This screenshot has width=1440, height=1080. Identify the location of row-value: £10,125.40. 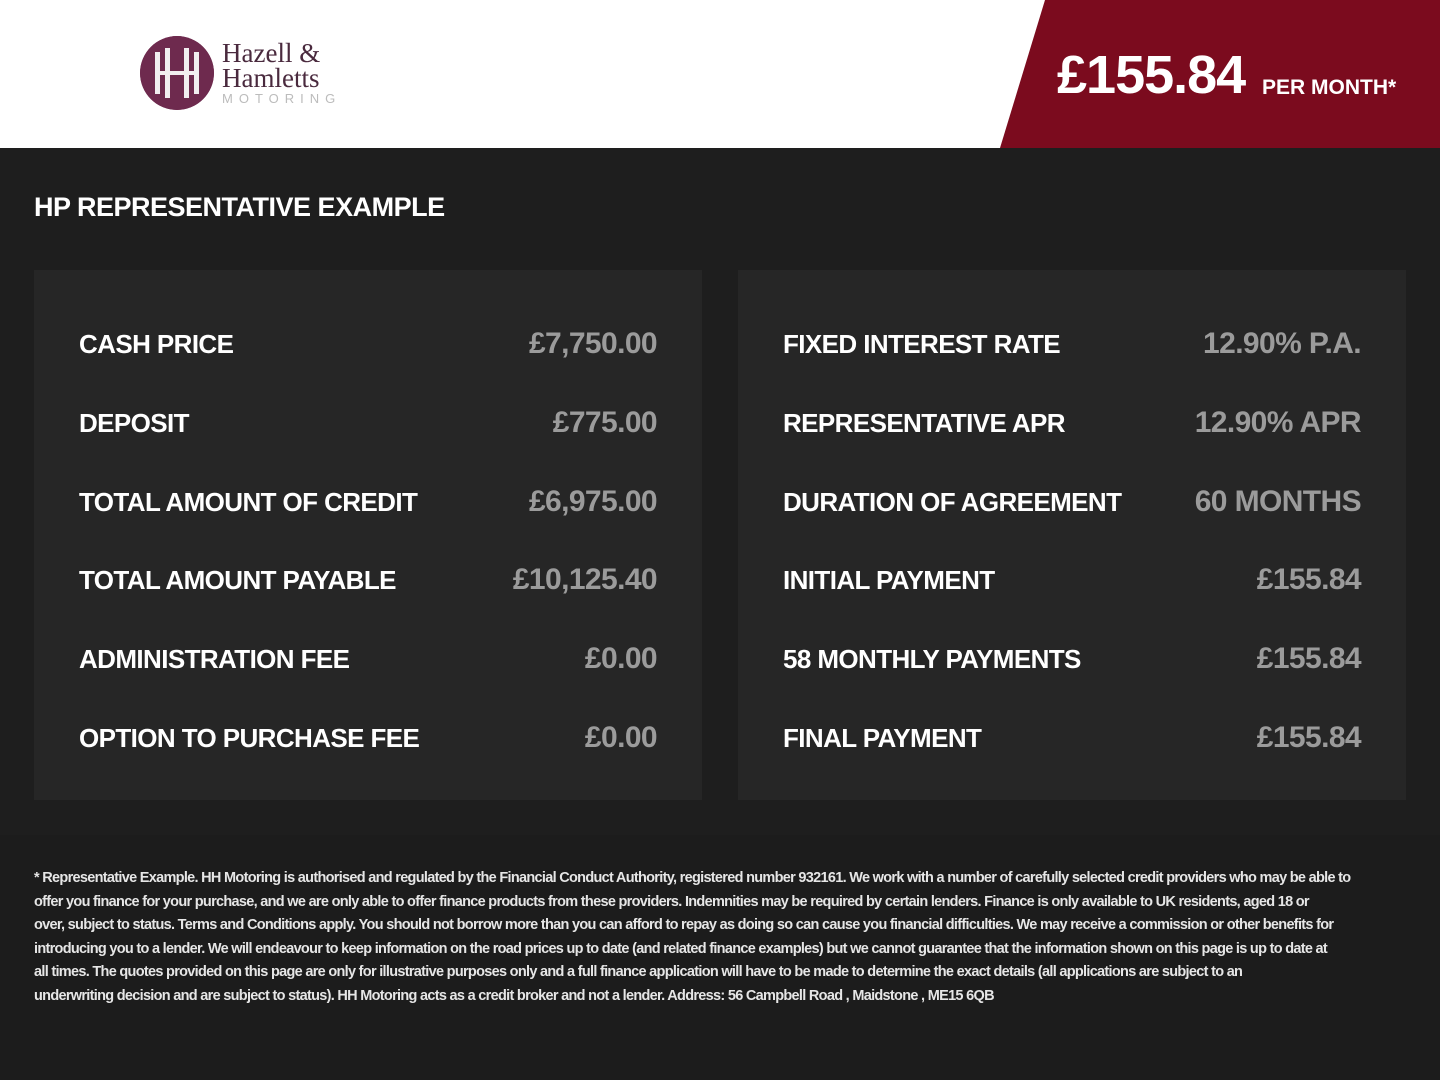
(585, 579).